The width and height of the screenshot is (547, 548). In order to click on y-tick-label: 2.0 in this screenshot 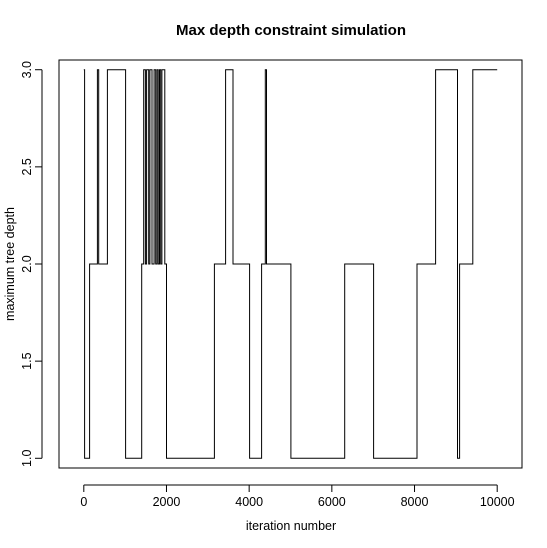, I will do `click(27, 263)`.